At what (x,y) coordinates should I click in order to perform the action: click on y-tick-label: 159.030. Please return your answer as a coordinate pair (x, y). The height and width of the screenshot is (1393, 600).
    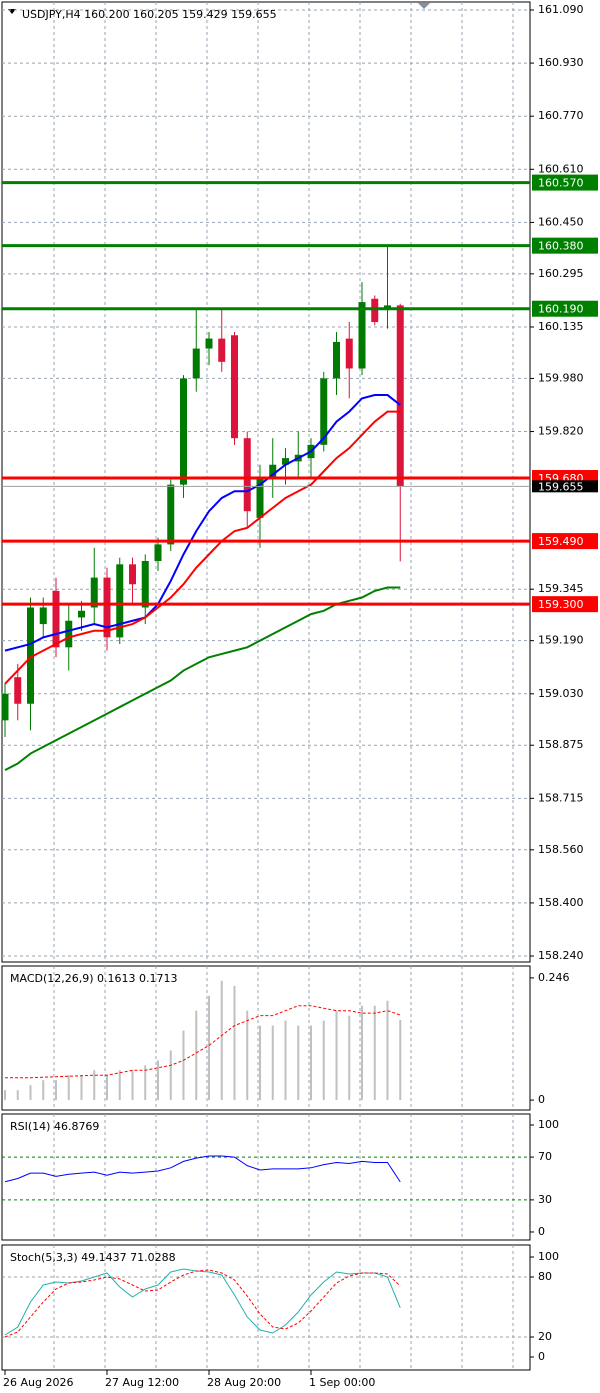
    Looking at the image, I should click on (561, 693).